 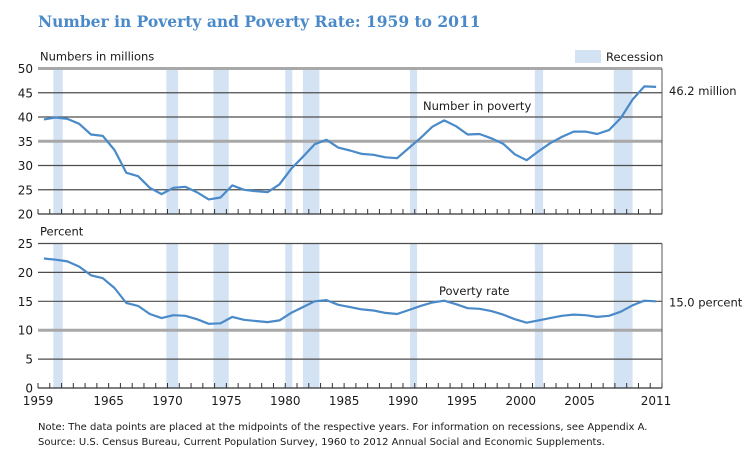 What do you see at coordinates (29, 360) in the screenshot?
I see `y-tick-label: 5` at bounding box center [29, 360].